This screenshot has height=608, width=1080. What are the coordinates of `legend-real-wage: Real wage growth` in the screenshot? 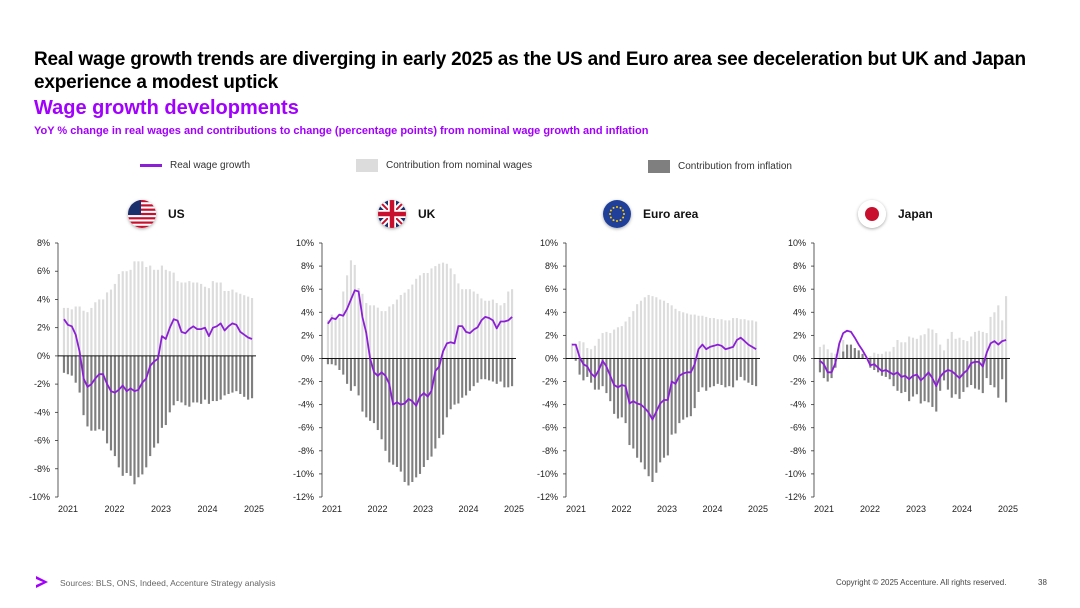 It's located at (195, 165).